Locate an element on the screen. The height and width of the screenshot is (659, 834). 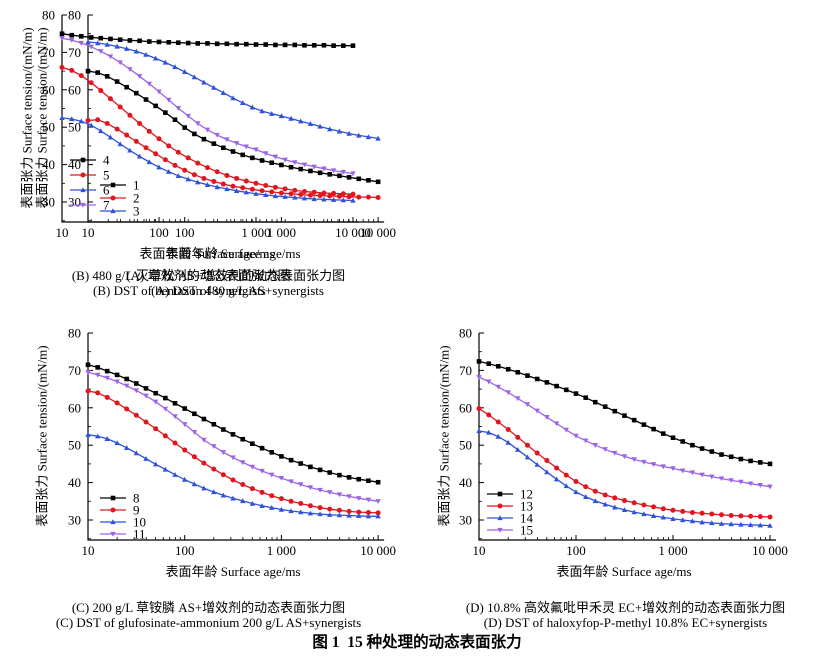
svg-text: 13 is located at coordinates (526, 506).